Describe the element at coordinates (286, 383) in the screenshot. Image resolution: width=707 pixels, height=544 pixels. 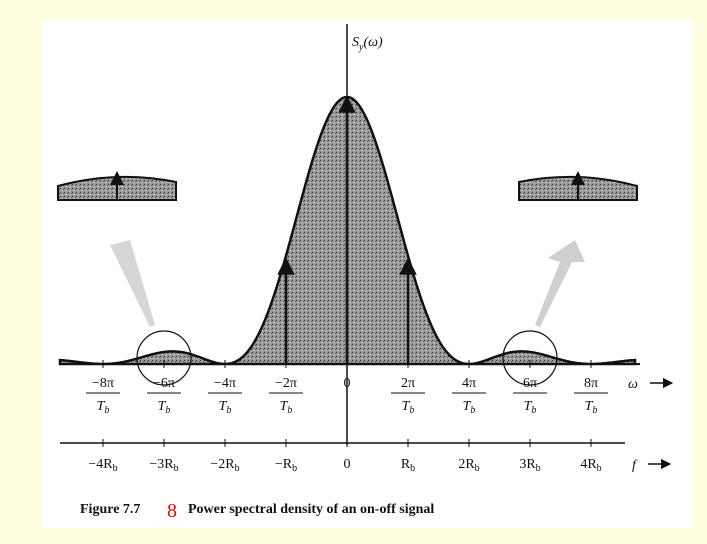
I see `omega-label-num: −2π` at that location.